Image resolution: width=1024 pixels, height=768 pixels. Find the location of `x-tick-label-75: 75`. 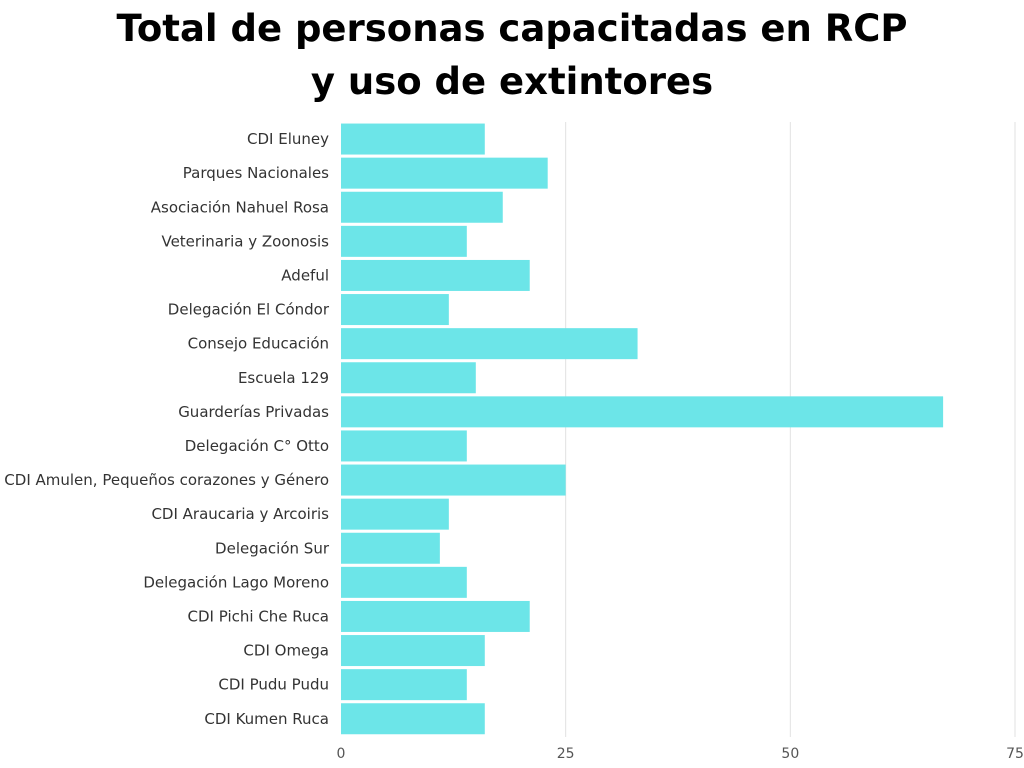

x-tick-label-75: 75 is located at coordinates (1015, 754).